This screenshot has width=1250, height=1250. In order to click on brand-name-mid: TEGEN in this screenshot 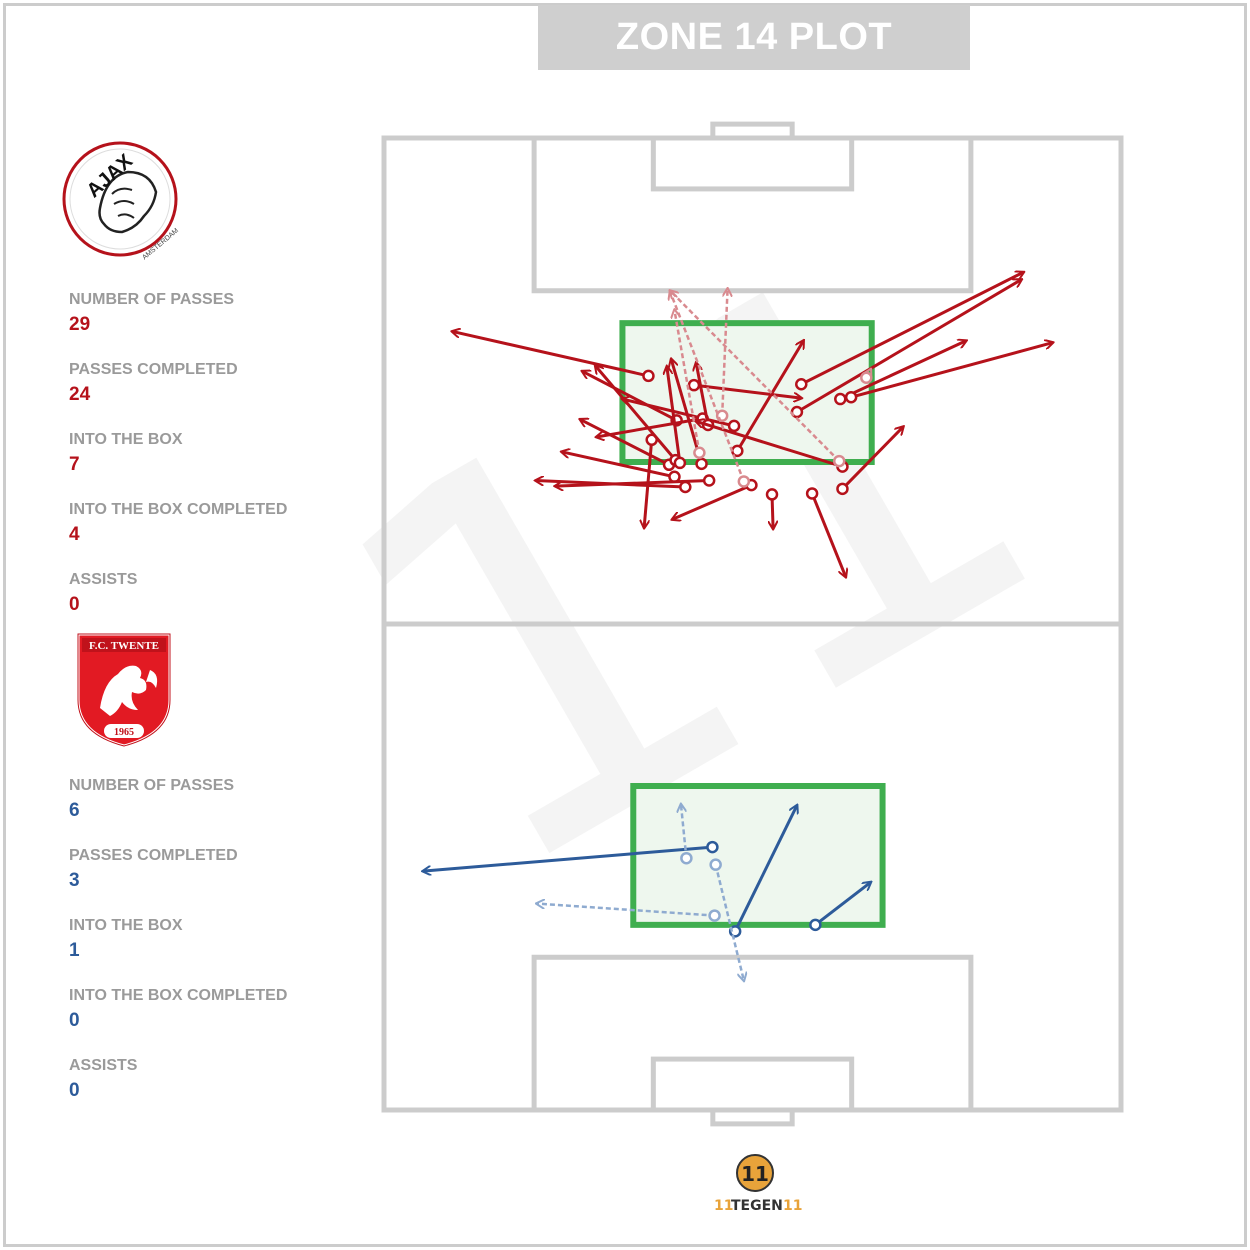, I will do `click(757, 1206)`.